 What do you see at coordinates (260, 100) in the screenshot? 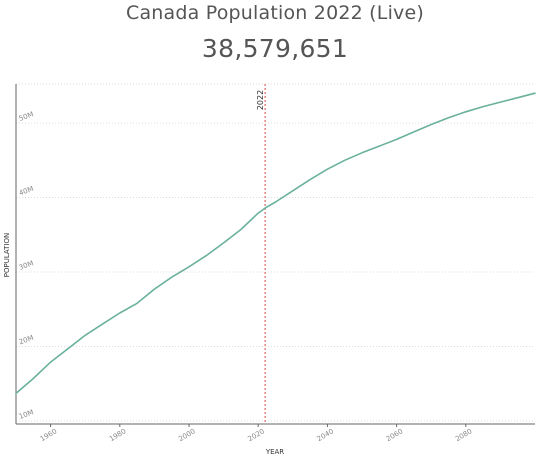
I see `year-marker-label: 2022` at bounding box center [260, 100].